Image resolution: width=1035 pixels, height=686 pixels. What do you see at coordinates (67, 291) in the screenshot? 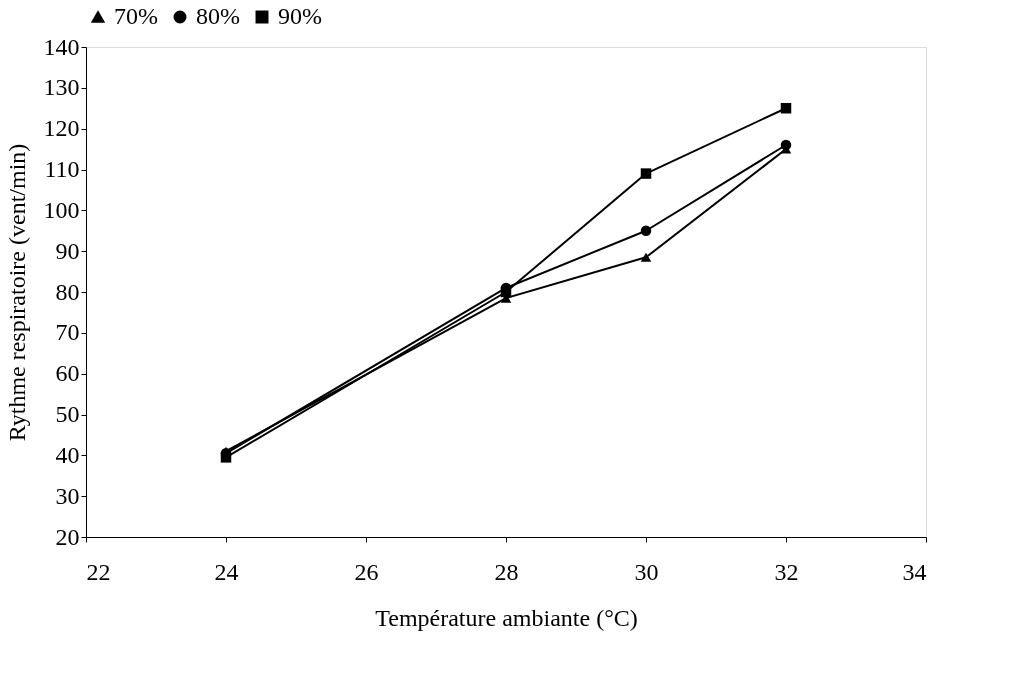
I see `y-tick-label: 80` at bounding box center [67, 291].